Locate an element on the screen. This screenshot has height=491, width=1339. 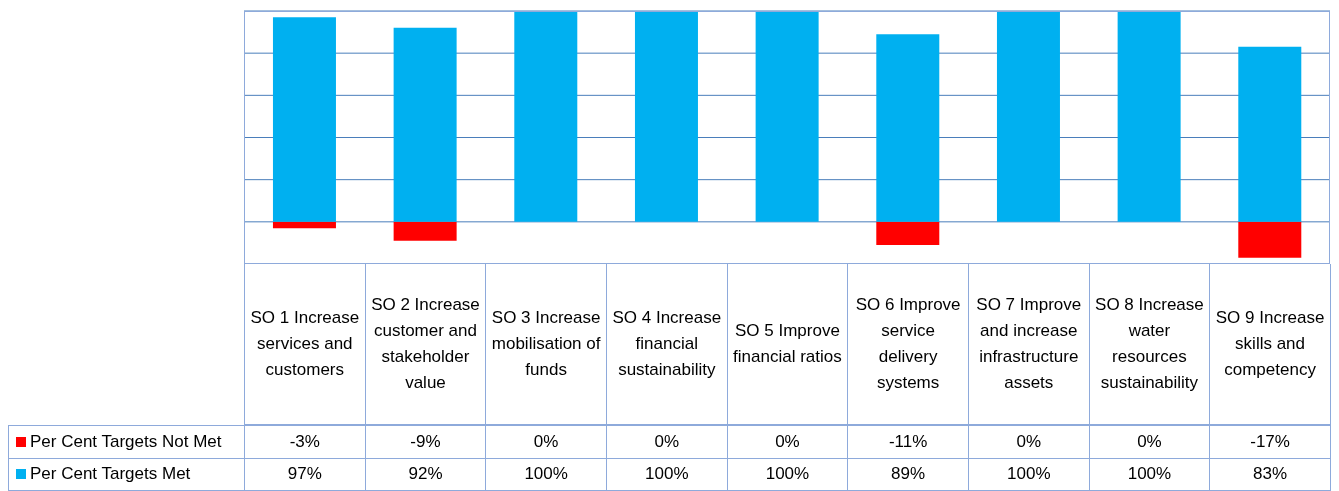
legend-label: Per Cent Targets Not Met is located at coordinates (126, 442).